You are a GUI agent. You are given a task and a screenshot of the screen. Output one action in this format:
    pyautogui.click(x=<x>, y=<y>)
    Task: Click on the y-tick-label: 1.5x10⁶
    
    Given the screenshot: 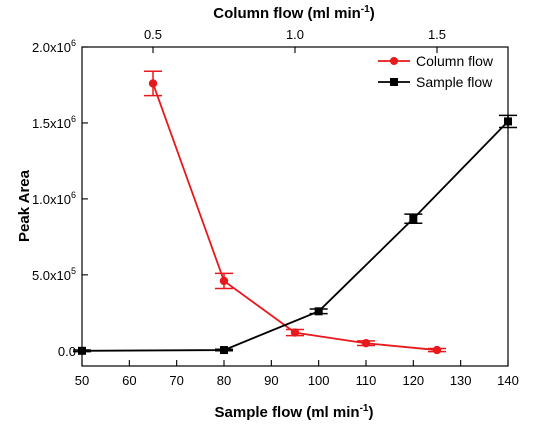 What is the action you would take?
    pyautogui.click(x=54, y=122)
    